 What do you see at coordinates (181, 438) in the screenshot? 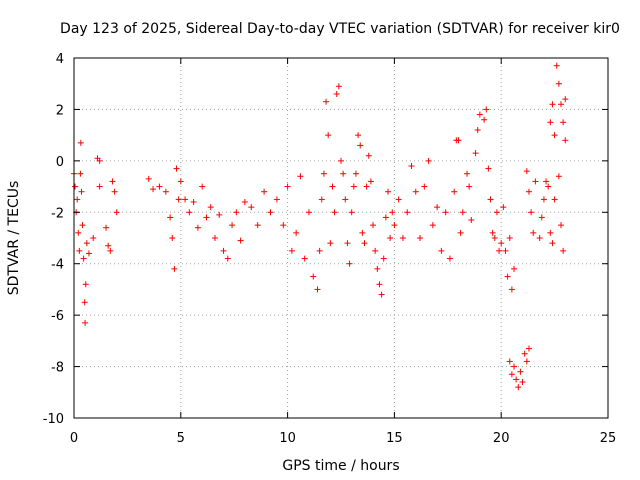
I see `x-tick-label: 5` at bounding box center [181, 438].